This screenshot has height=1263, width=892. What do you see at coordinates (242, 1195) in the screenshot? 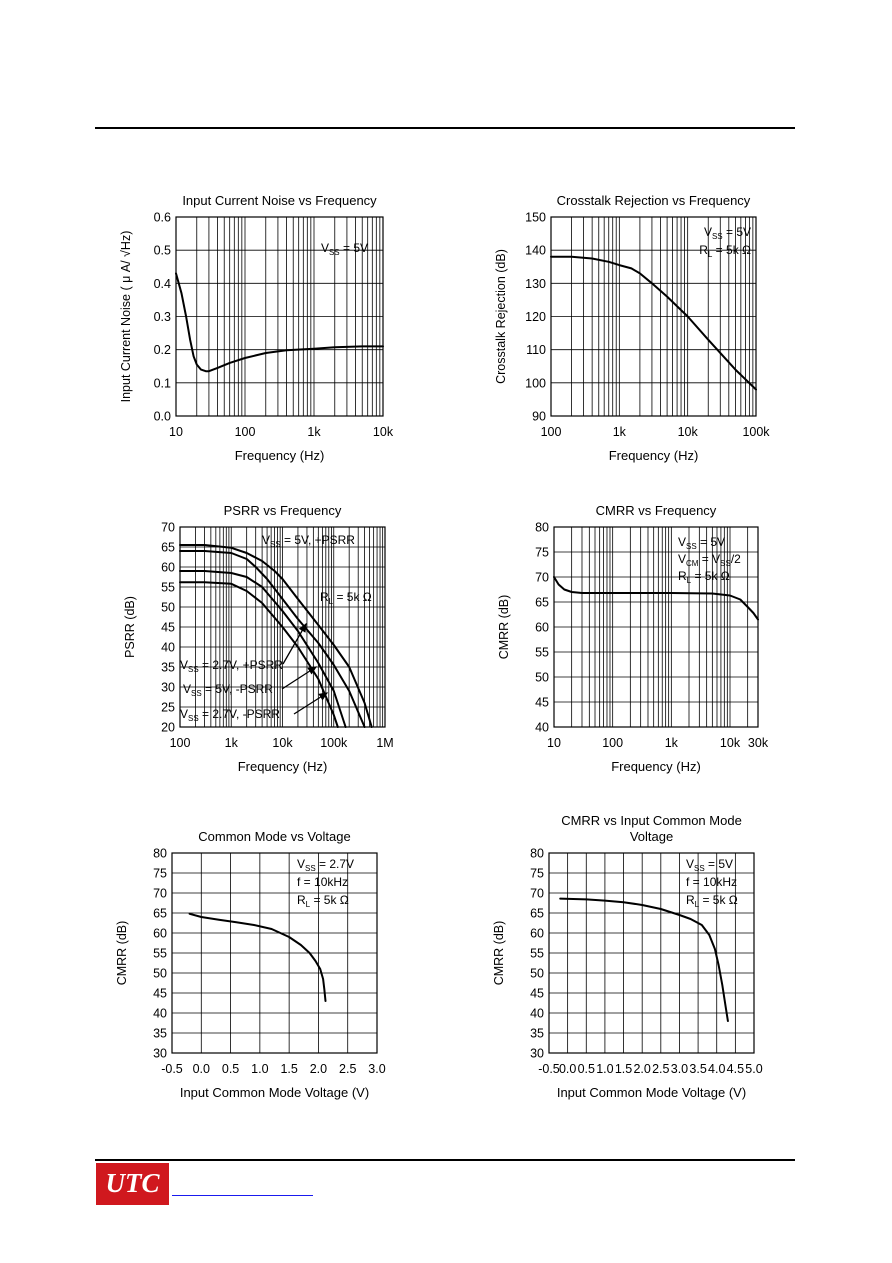
I see `footer-link-line` at bounding box center [242, 1195].